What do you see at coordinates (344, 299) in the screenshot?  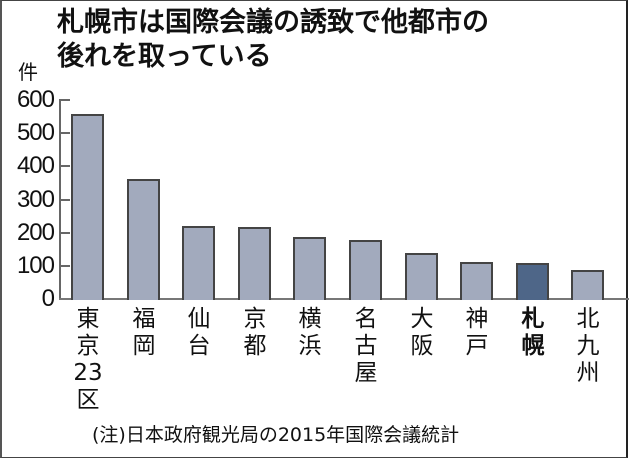 I see `x-axis` at bounding box center [344, 299].